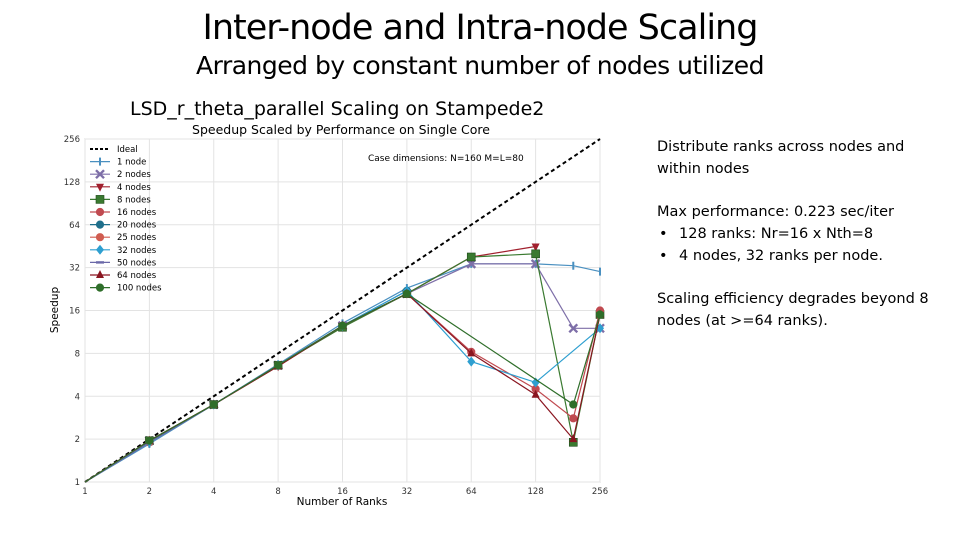 The image size is (960, 540). Describe the element at coordinates (137, 251) in the screenshot. I see `legend-label: 32 nodes` at that location.